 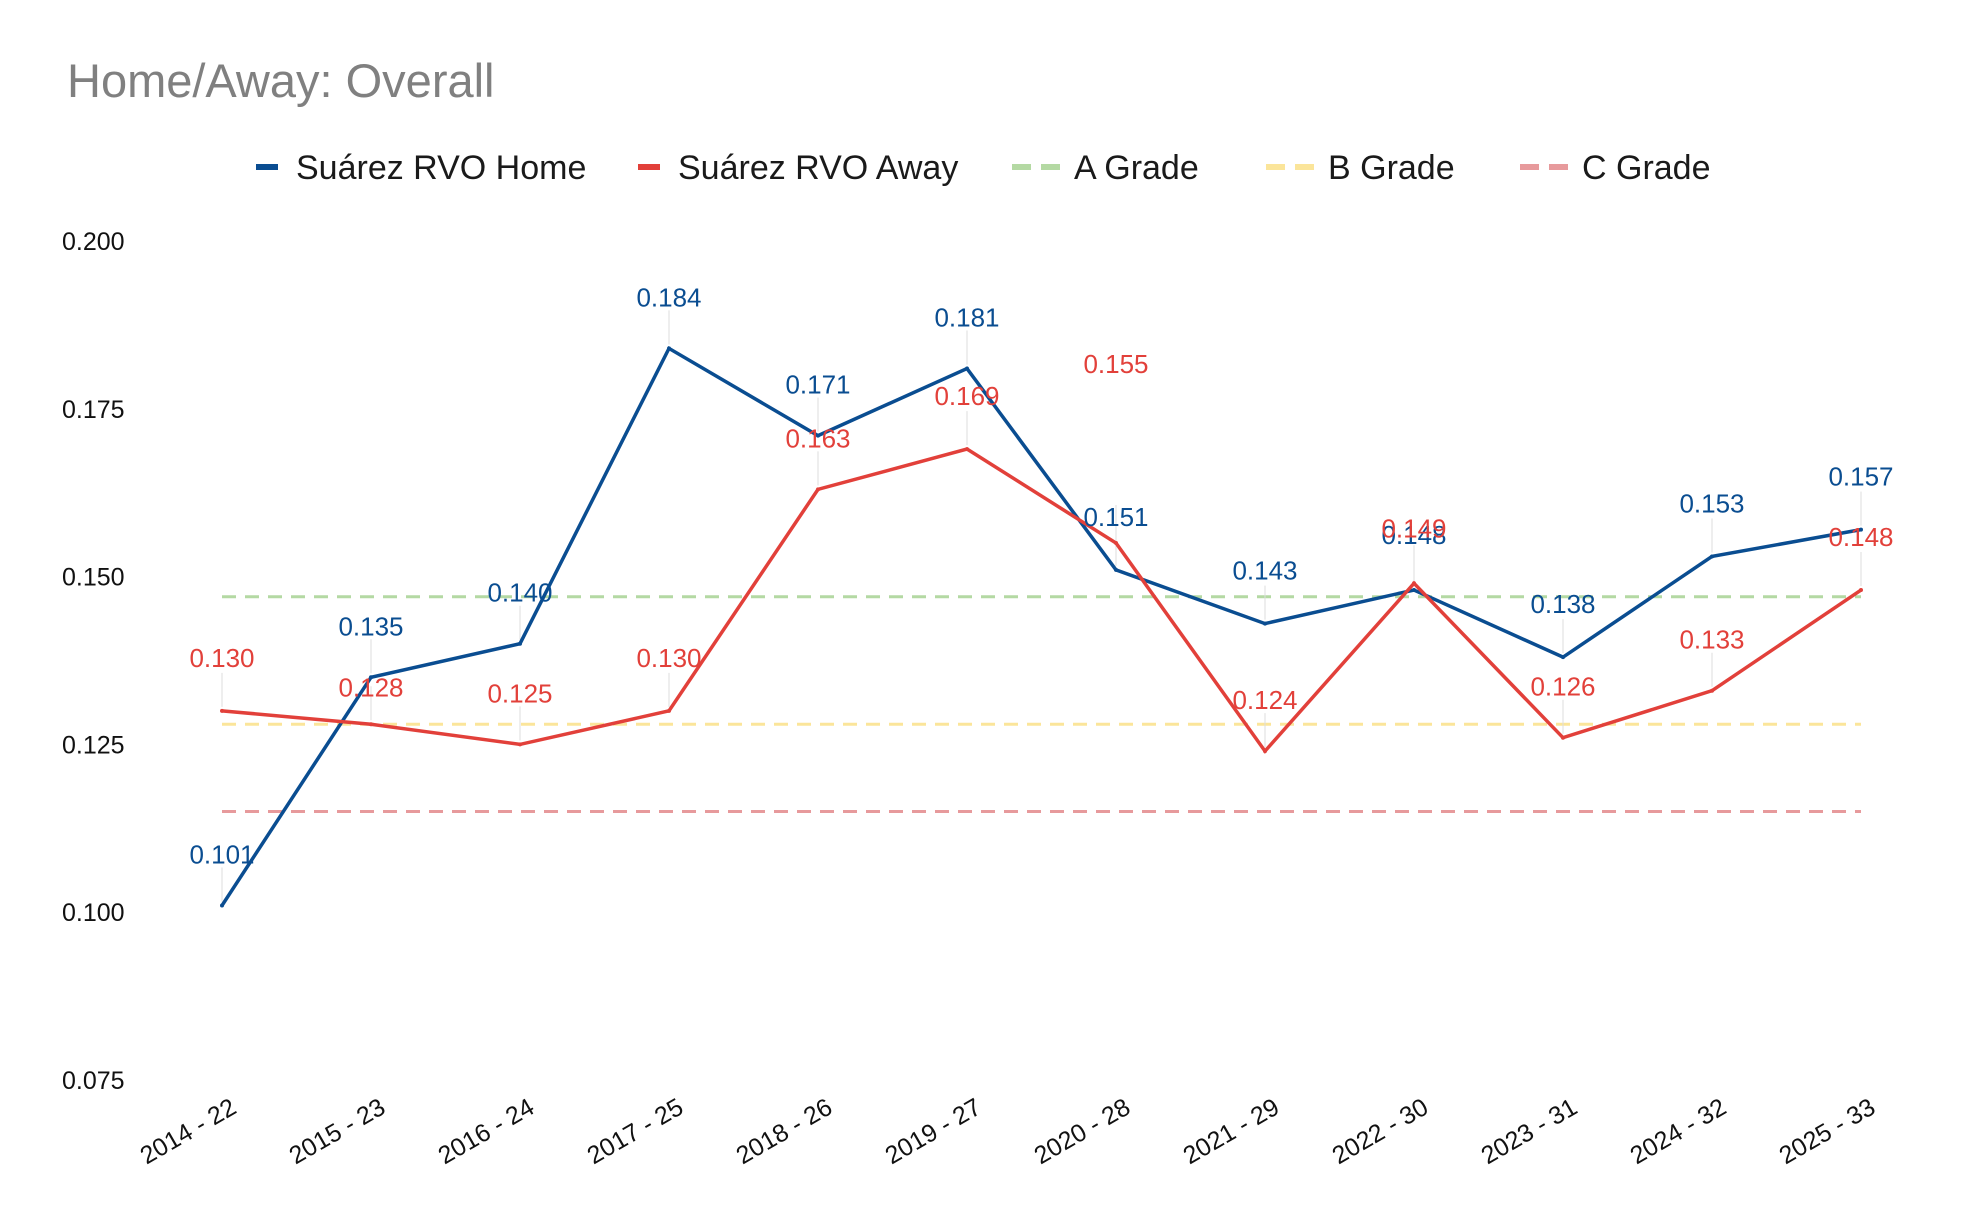 What do you see at coordinates (519, 693) in the screenshot?
I see `data-label-suarez-rvo-away: 0.125` at bounding box center [519, 693].